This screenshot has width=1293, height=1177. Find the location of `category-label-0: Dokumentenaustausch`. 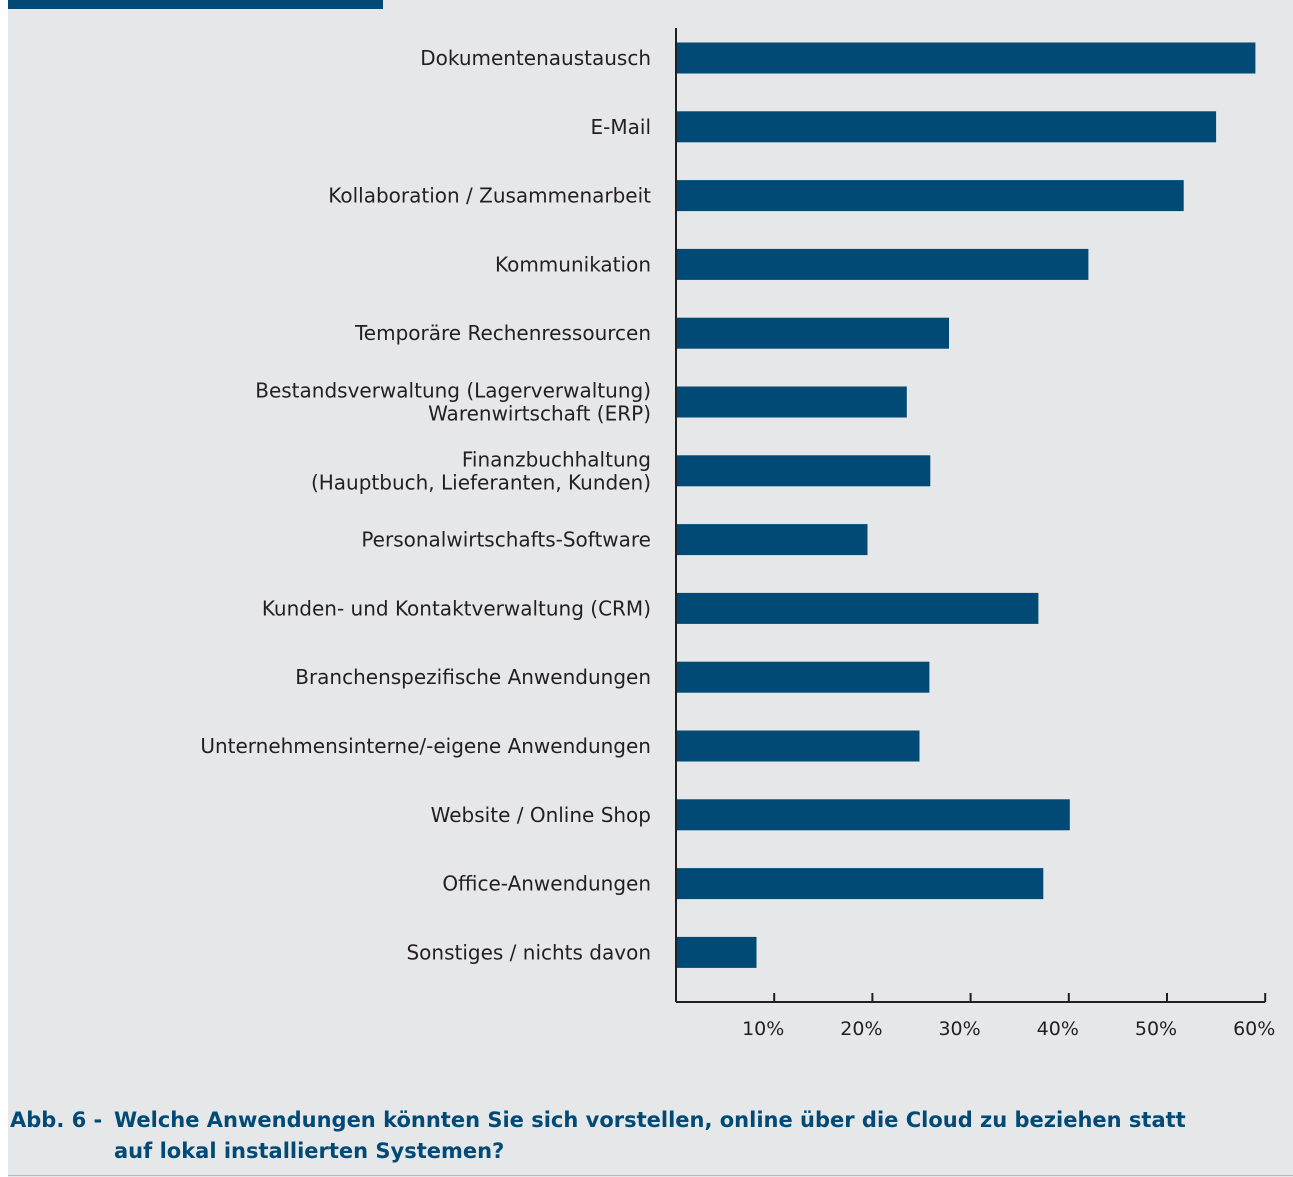

category-label-0: Dokumentenaustausch is located at coordinates (535, 58).